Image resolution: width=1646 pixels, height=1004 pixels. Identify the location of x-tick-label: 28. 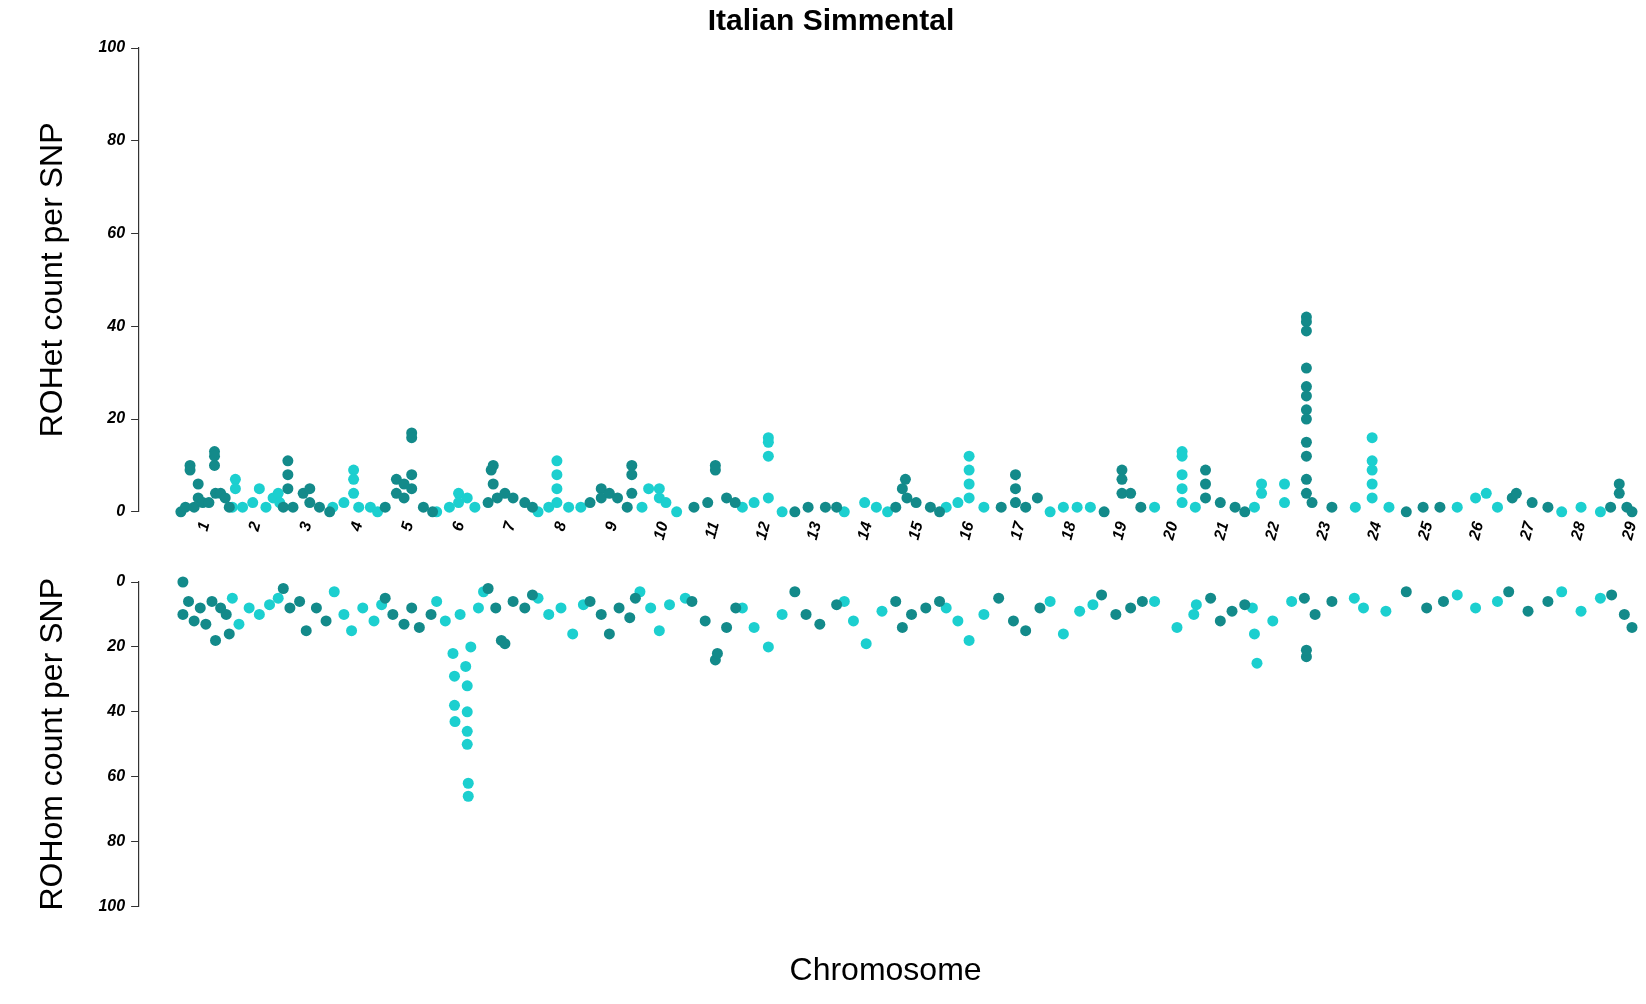
(1577, 531).